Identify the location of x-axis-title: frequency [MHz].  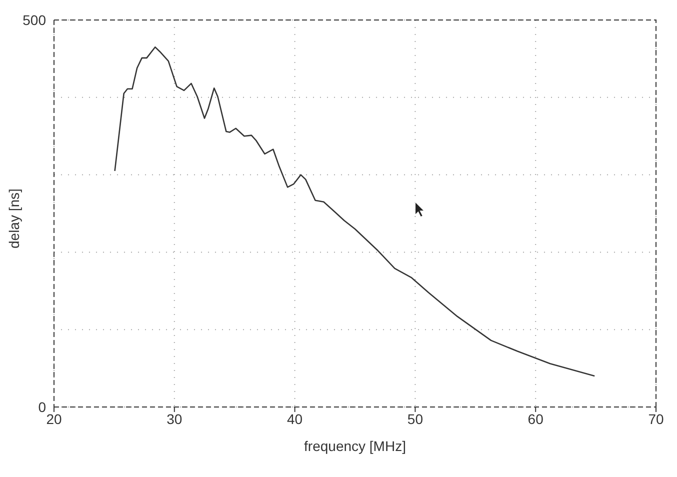
(355, 446).